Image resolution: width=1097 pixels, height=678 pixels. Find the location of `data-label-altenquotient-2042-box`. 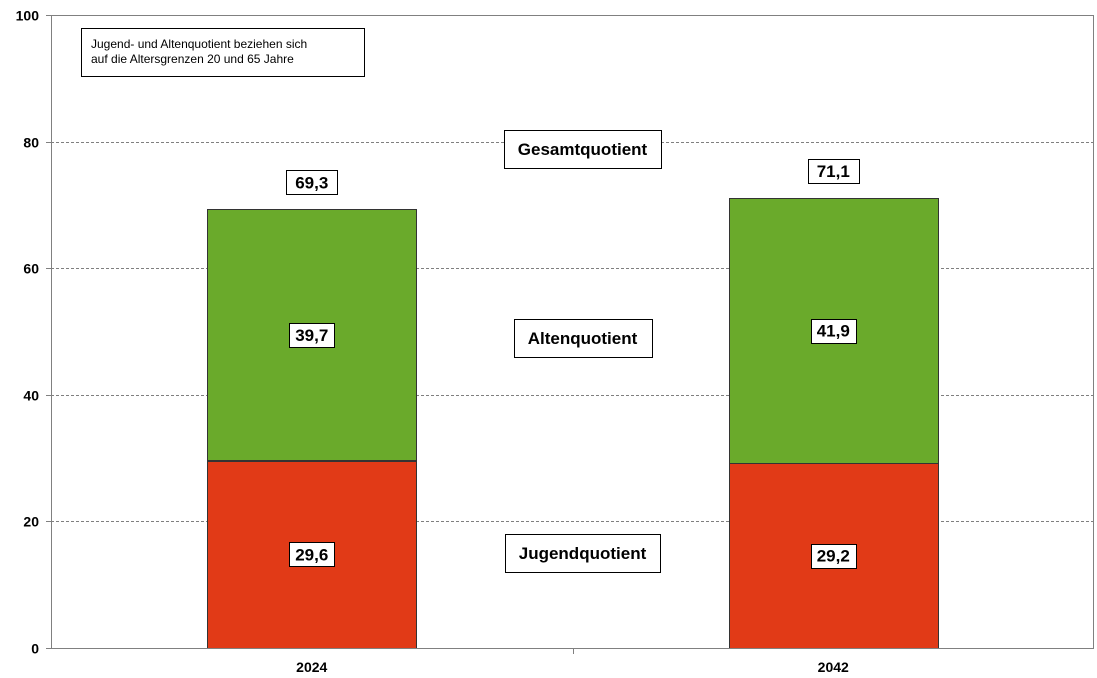

data-label-altenquotient-2042-box is located at coordinates (834, 331).